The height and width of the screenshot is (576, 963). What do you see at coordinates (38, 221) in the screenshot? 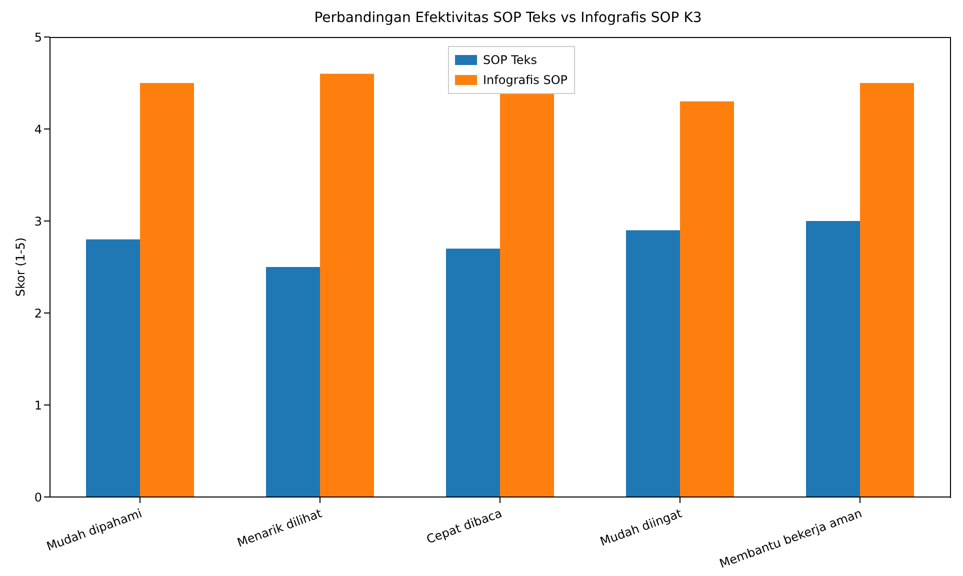
I see `y-tick-label: 3` at bounding box center [38, 221].